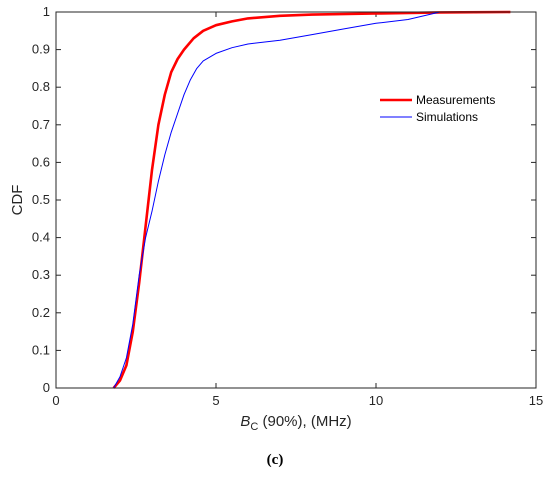  What do you see at coordinates (437, 108) in the screenshot?
I see `legend: Measurements Simulations` at bounding box center [437, 108].